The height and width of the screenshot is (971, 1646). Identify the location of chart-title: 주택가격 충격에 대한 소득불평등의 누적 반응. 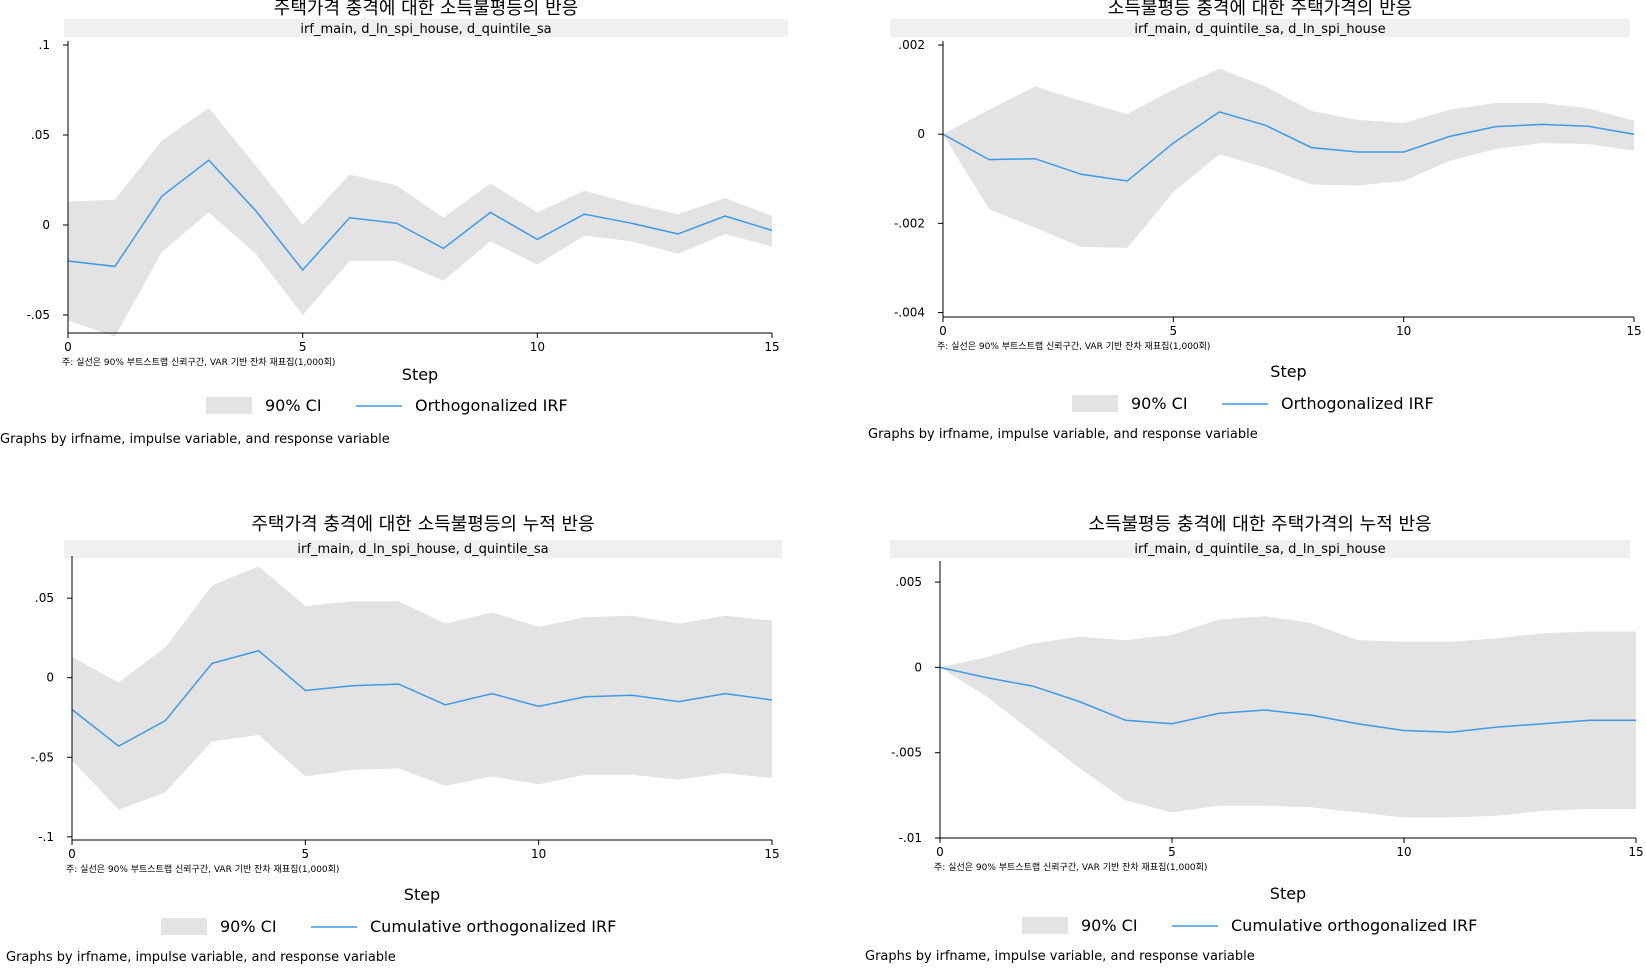
(422, 524).